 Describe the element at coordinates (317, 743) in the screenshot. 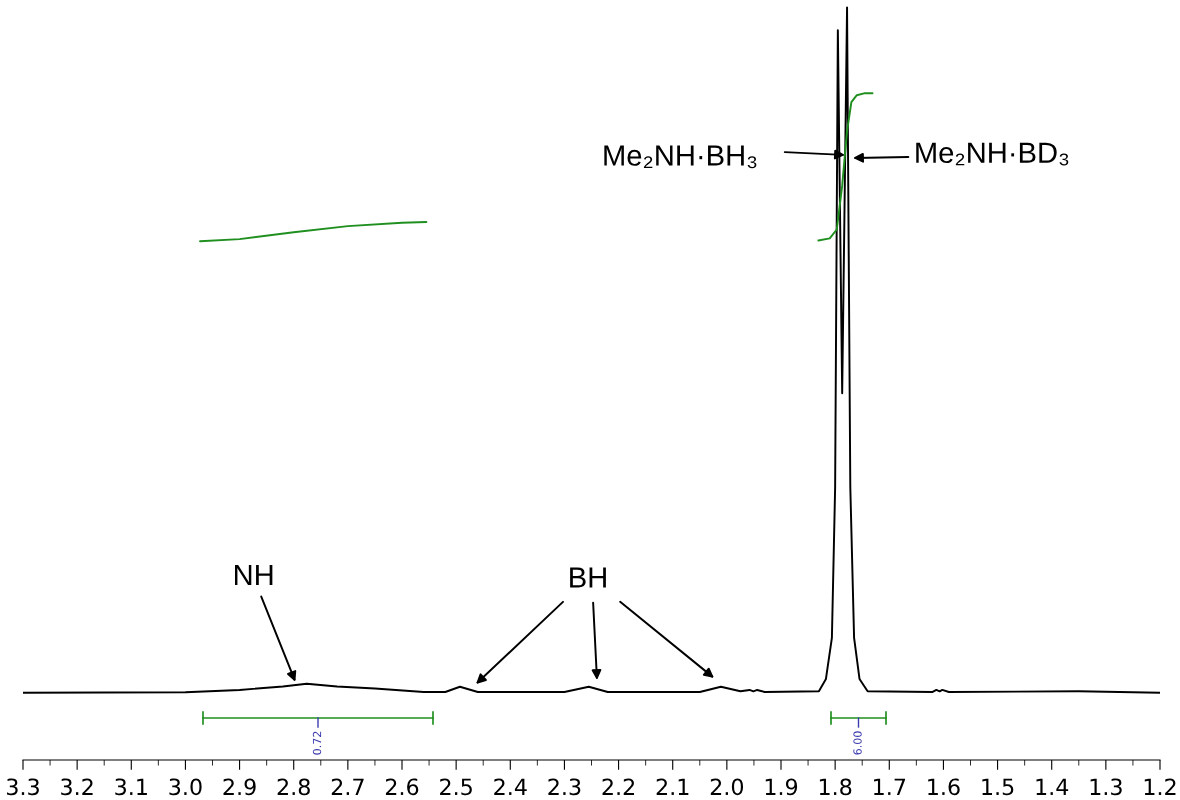

I see `annotation: 0.72` at that location.